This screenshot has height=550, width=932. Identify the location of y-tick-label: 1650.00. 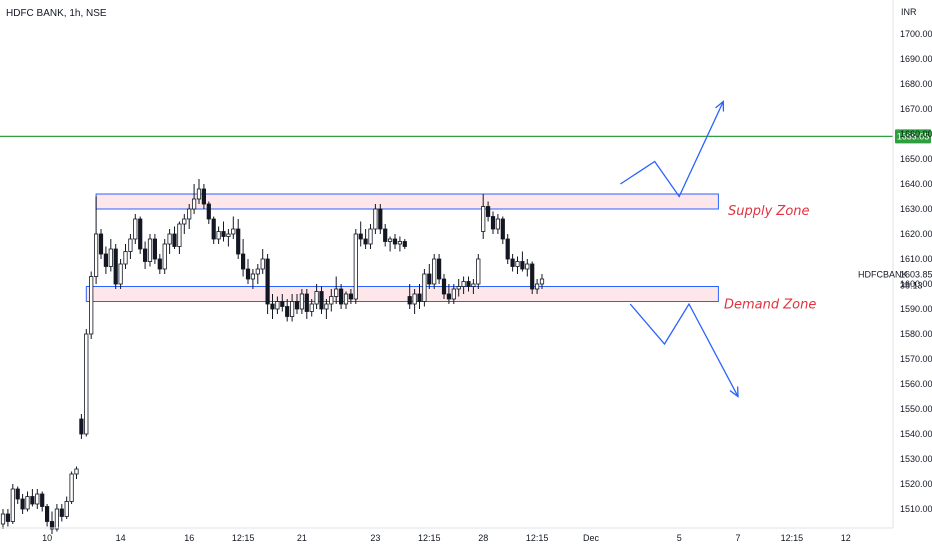
(916, 159).